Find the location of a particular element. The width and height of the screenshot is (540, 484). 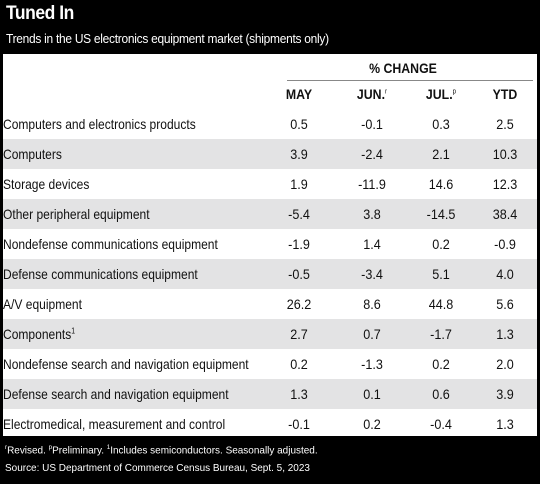

cell-jul: -1.7 is located at coordinates (441, 334).